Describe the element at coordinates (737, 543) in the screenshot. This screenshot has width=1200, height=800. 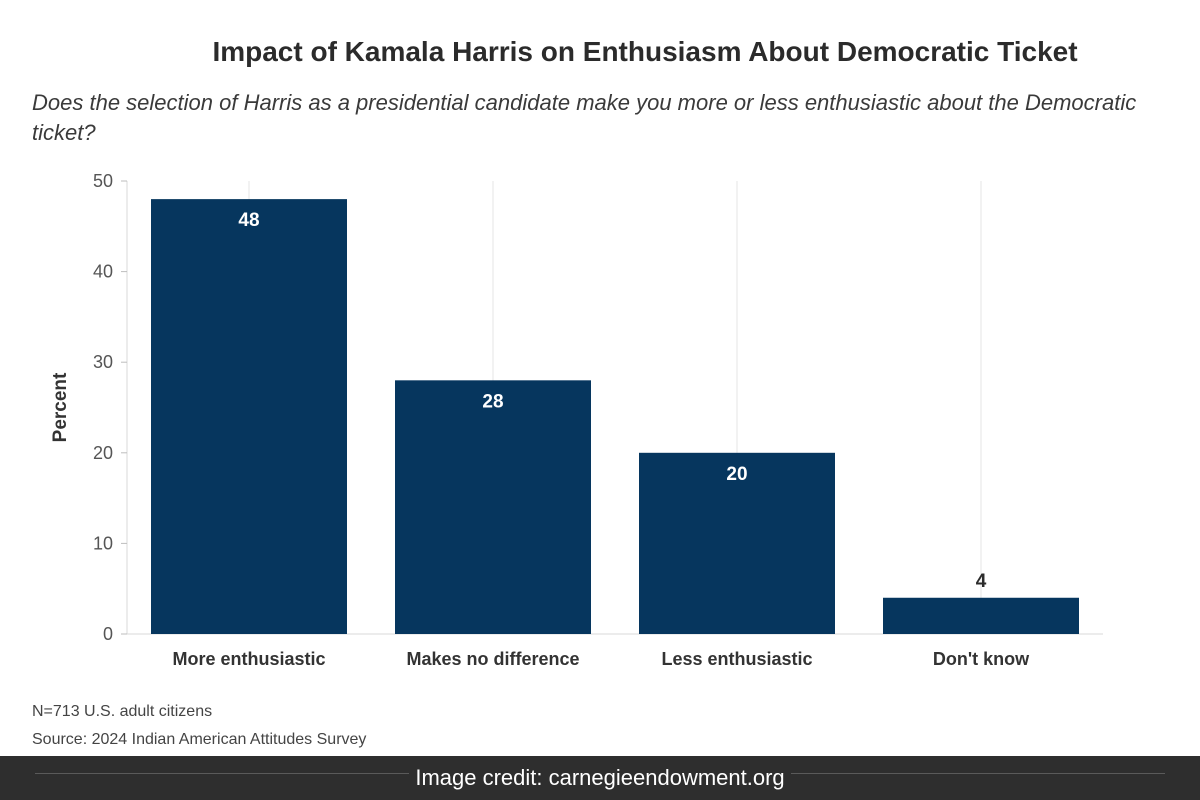
I see `bar-less-enthusiastic` at that location.